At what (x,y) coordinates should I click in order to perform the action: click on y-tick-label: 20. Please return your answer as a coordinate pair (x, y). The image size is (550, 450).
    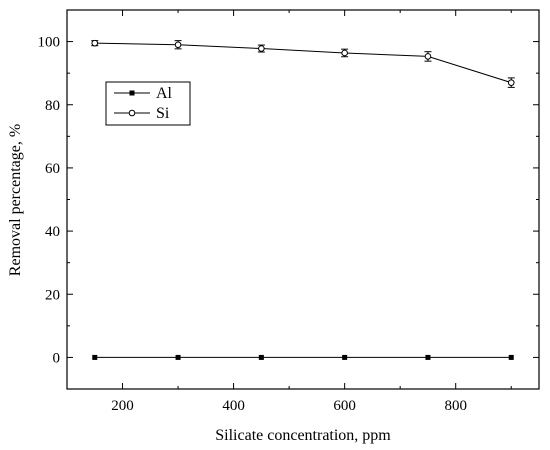
    Looking at the image, I should click on (52, 295).